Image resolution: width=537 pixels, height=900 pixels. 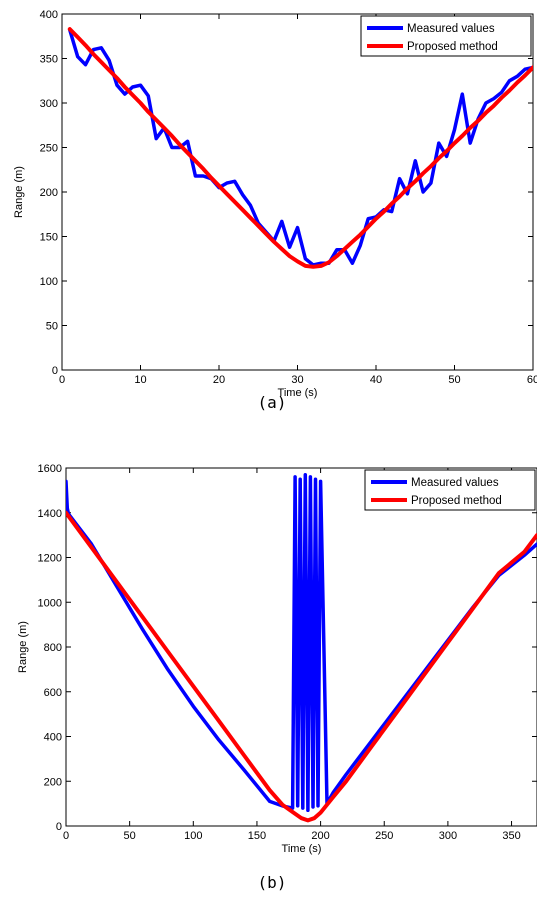 What do you see at coordinates (297, 380) in the screenshot?
I see `x-tick-label: 30` at bounding box center [297, 380].